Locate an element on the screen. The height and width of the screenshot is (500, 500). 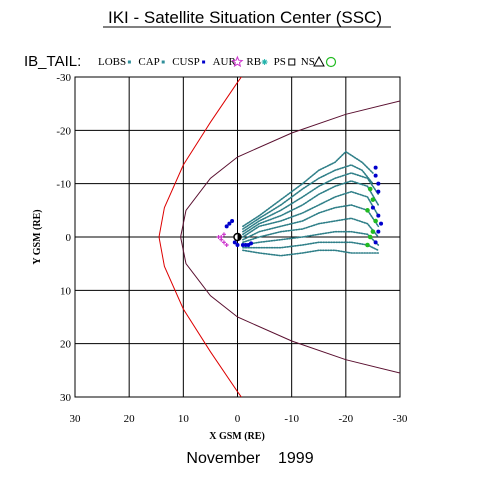
y-tick-label: 10 is located at coordinates (66, 291).